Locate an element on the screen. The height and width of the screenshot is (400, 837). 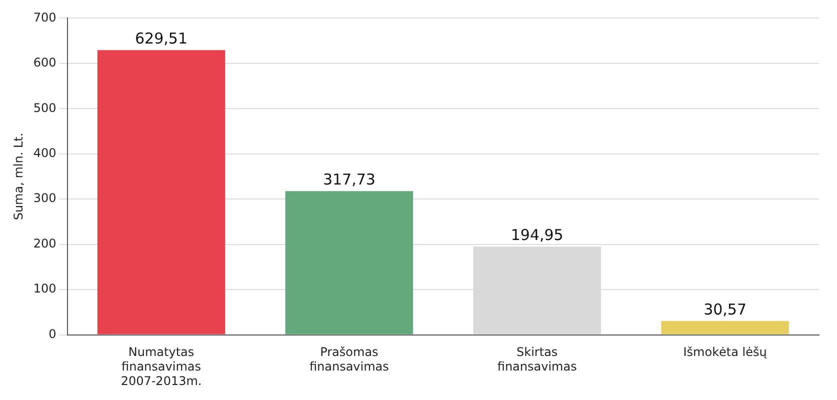
y-tick-label: 100 is located at coordinates (44, 289).